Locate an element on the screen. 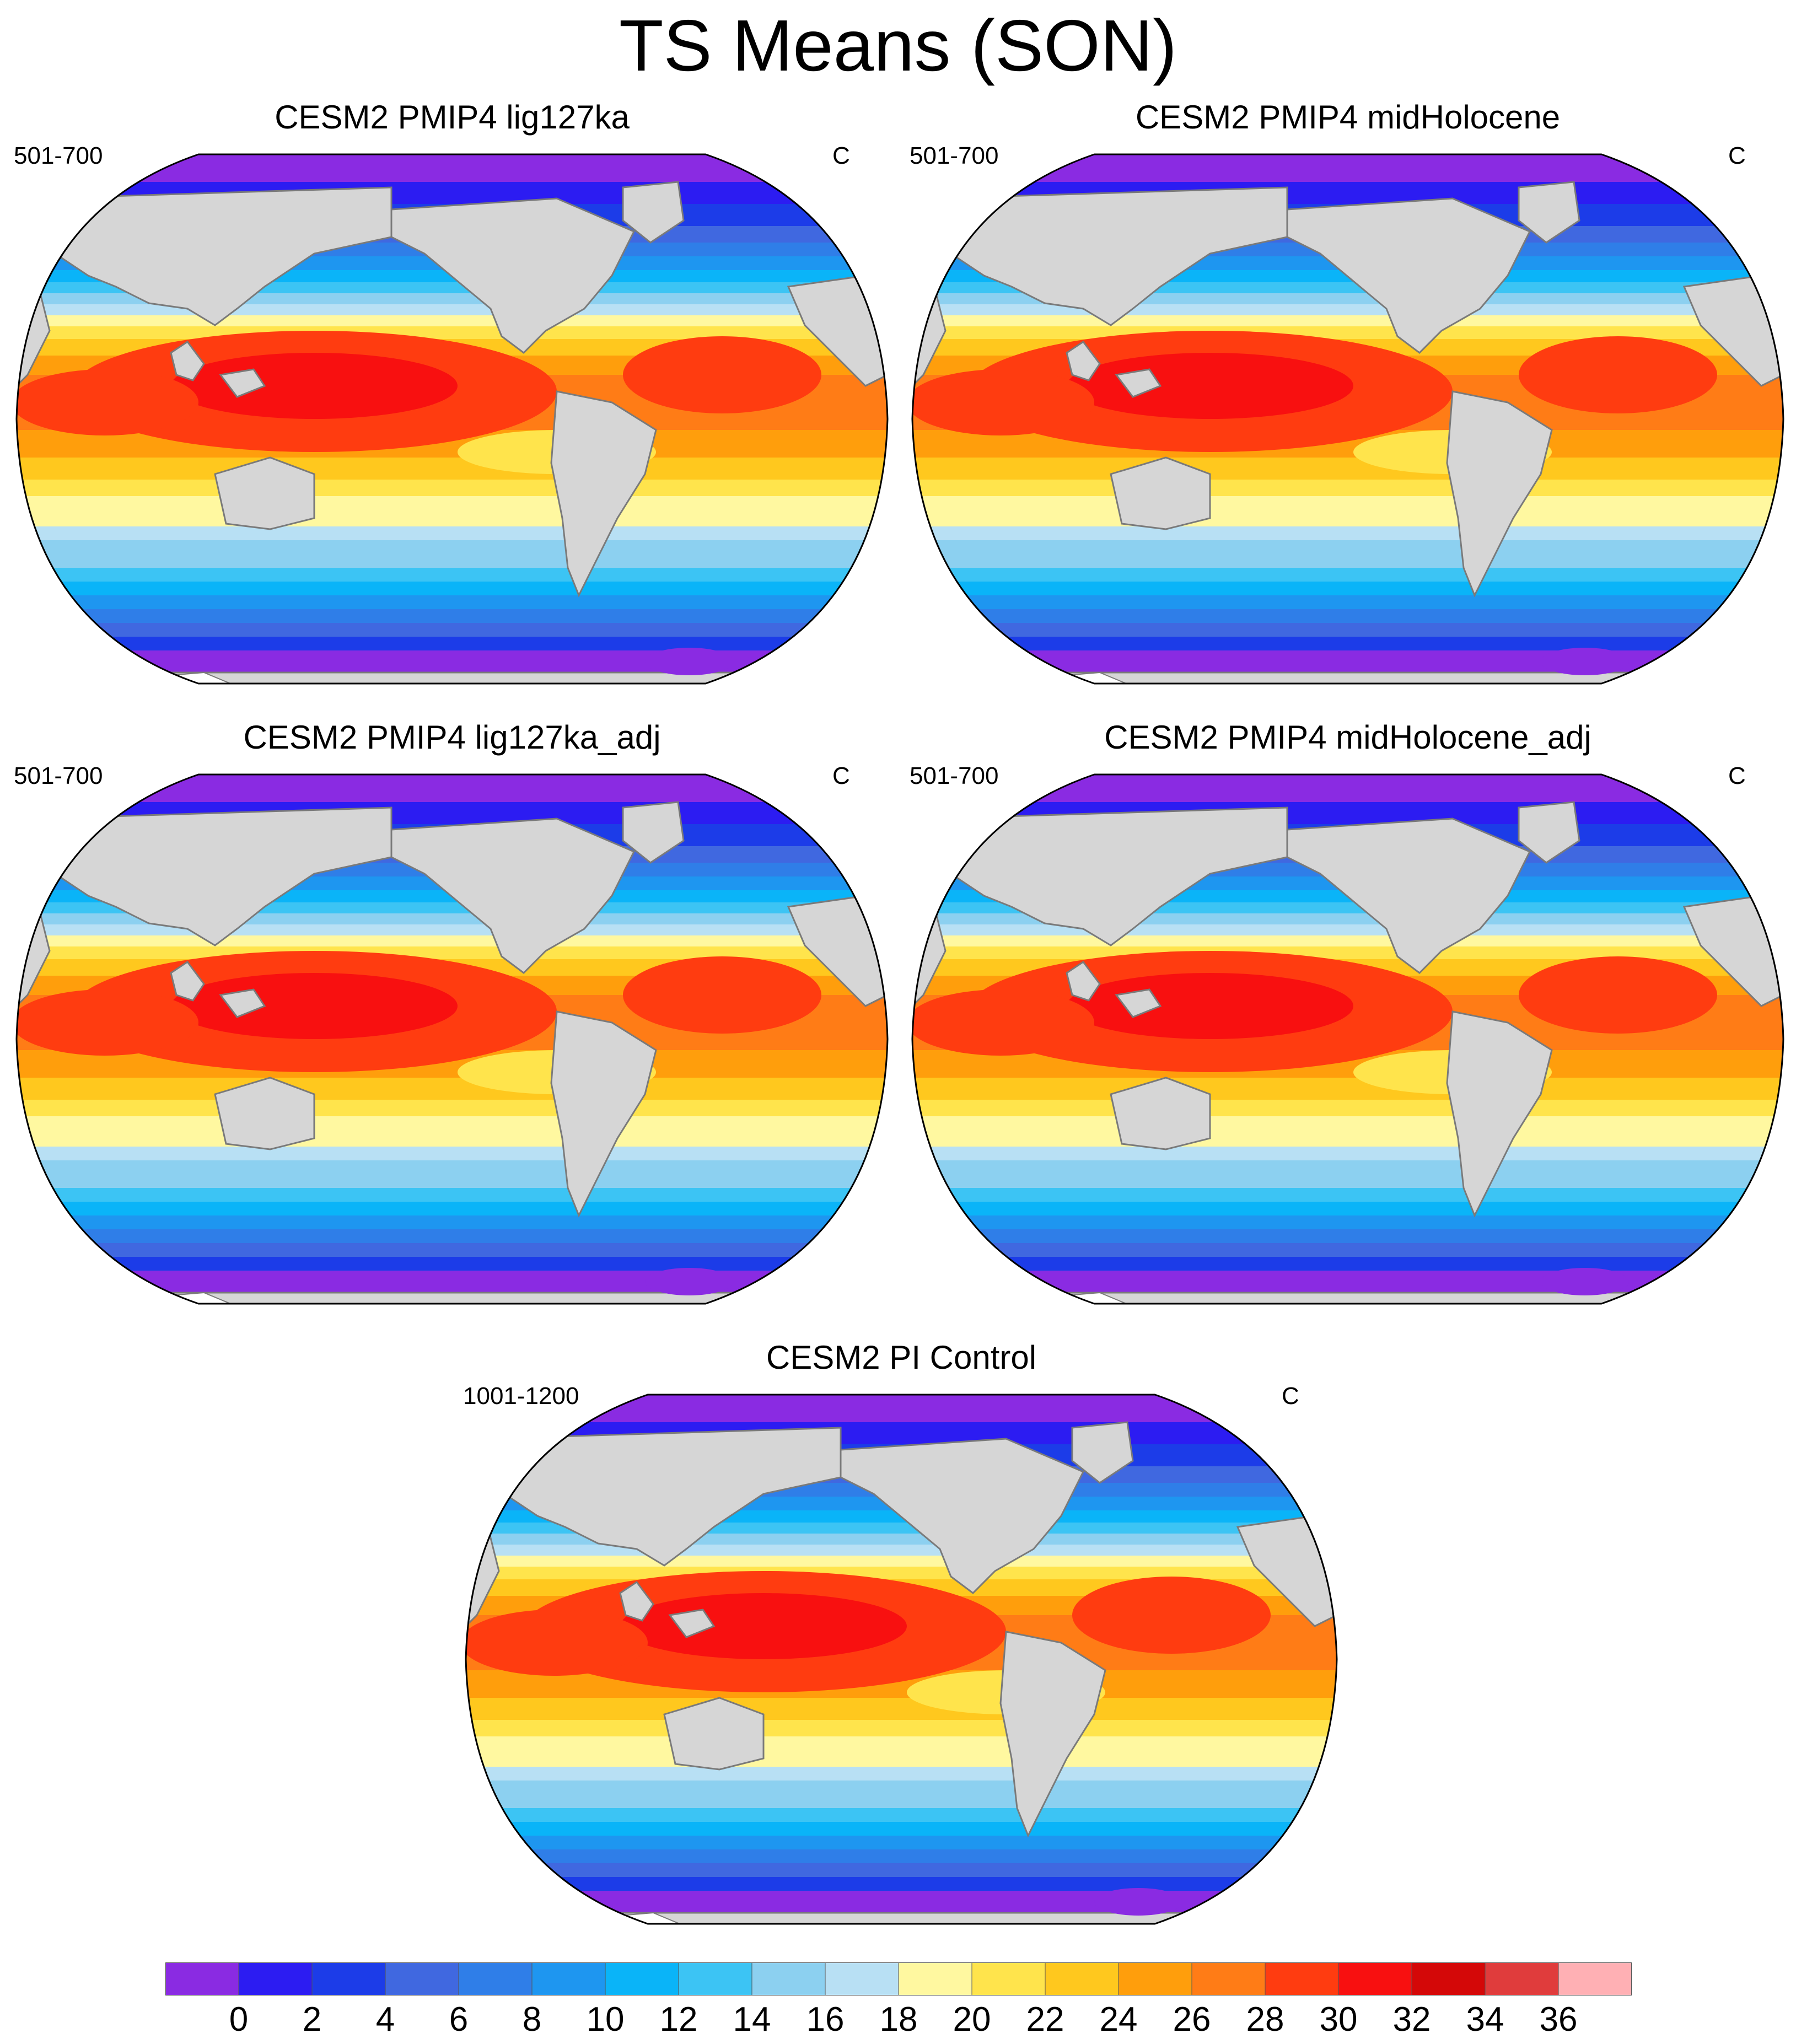  colorbar-swatches is located at coordinates (899, 1978).